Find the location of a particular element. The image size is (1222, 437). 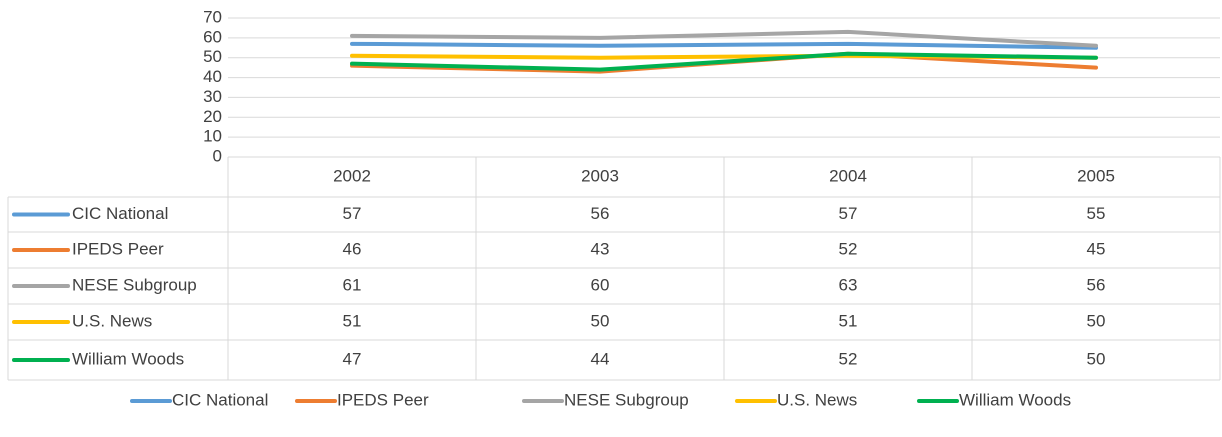

y-tick-label: 10 is located at coordinates (212, 136).